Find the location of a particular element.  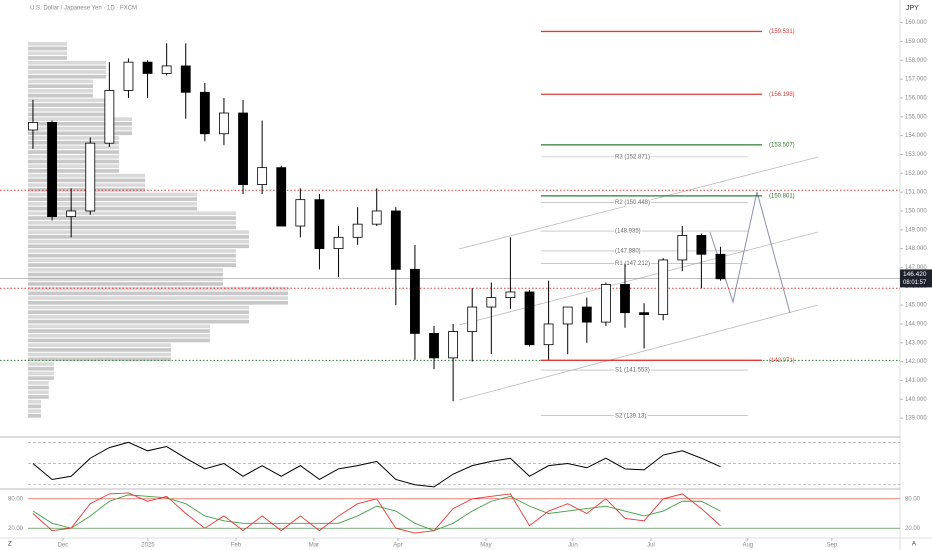

stoch-tick-label: 80.00 is located at coordinates (913, 499).